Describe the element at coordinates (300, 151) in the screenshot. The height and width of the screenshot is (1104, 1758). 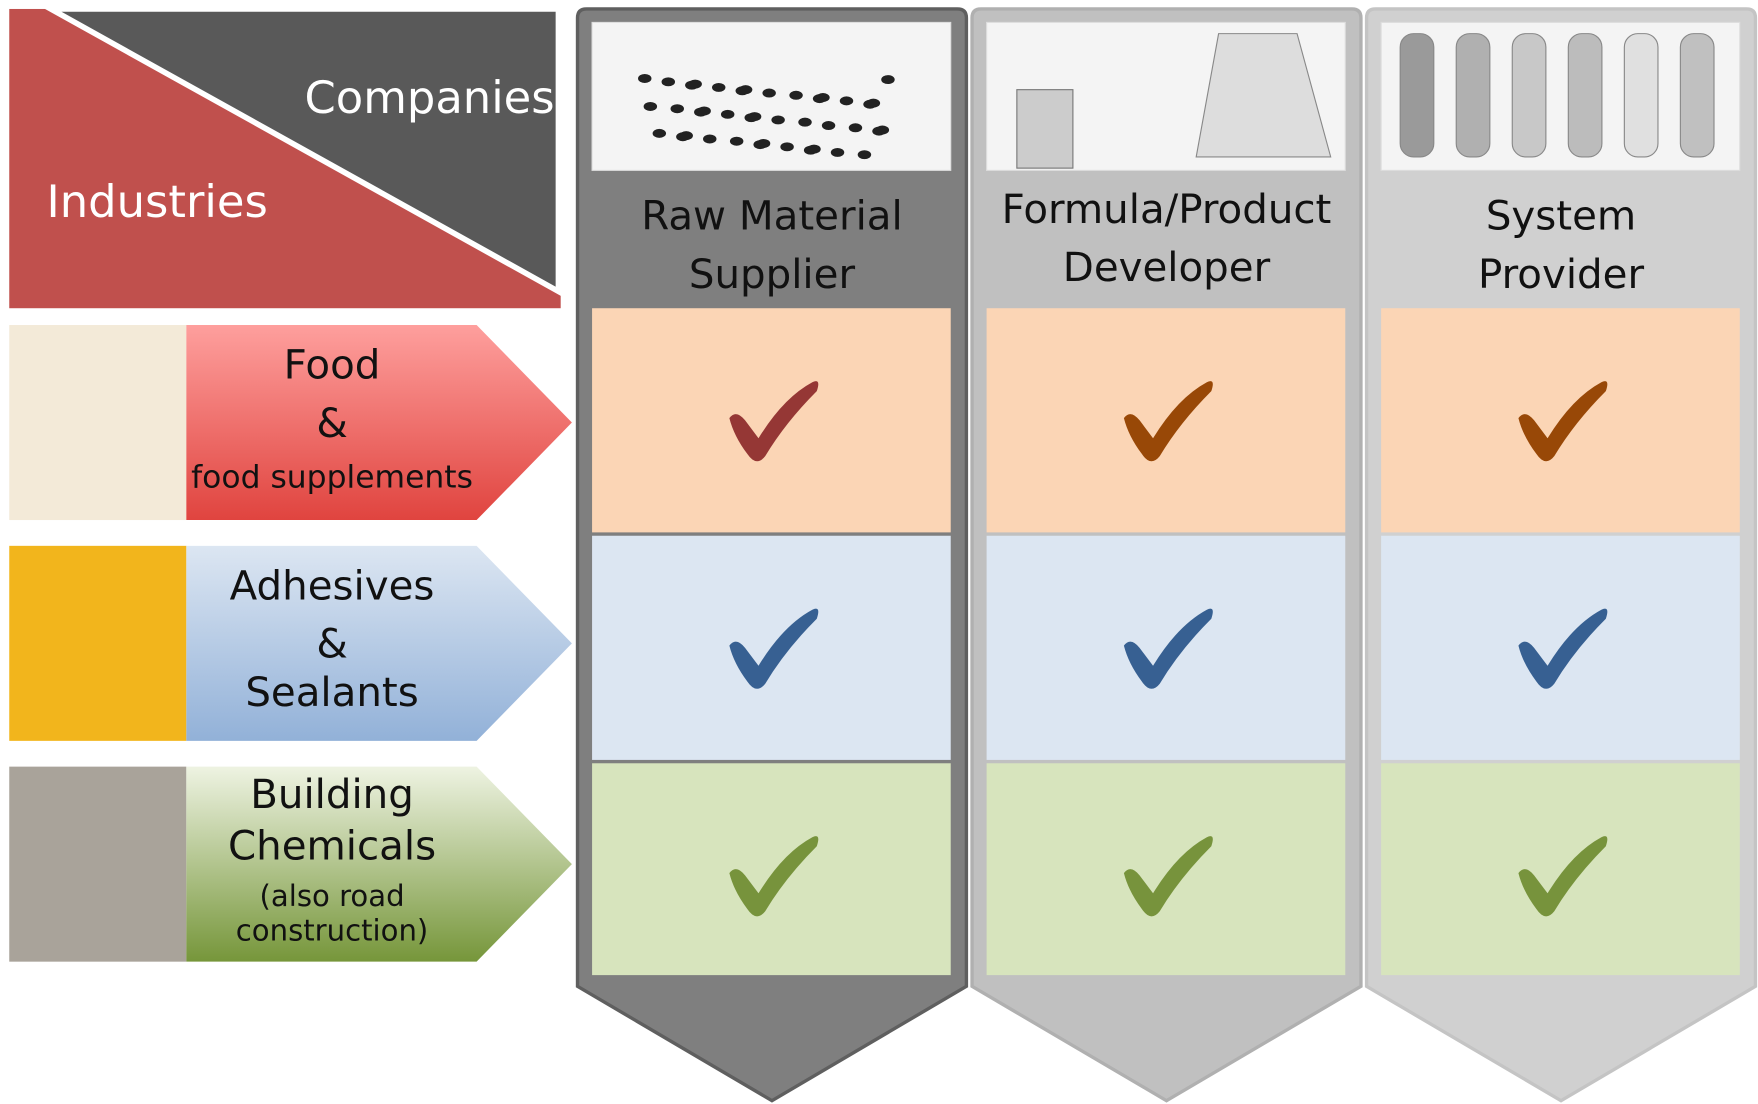
I see `companies-panel` at that location.